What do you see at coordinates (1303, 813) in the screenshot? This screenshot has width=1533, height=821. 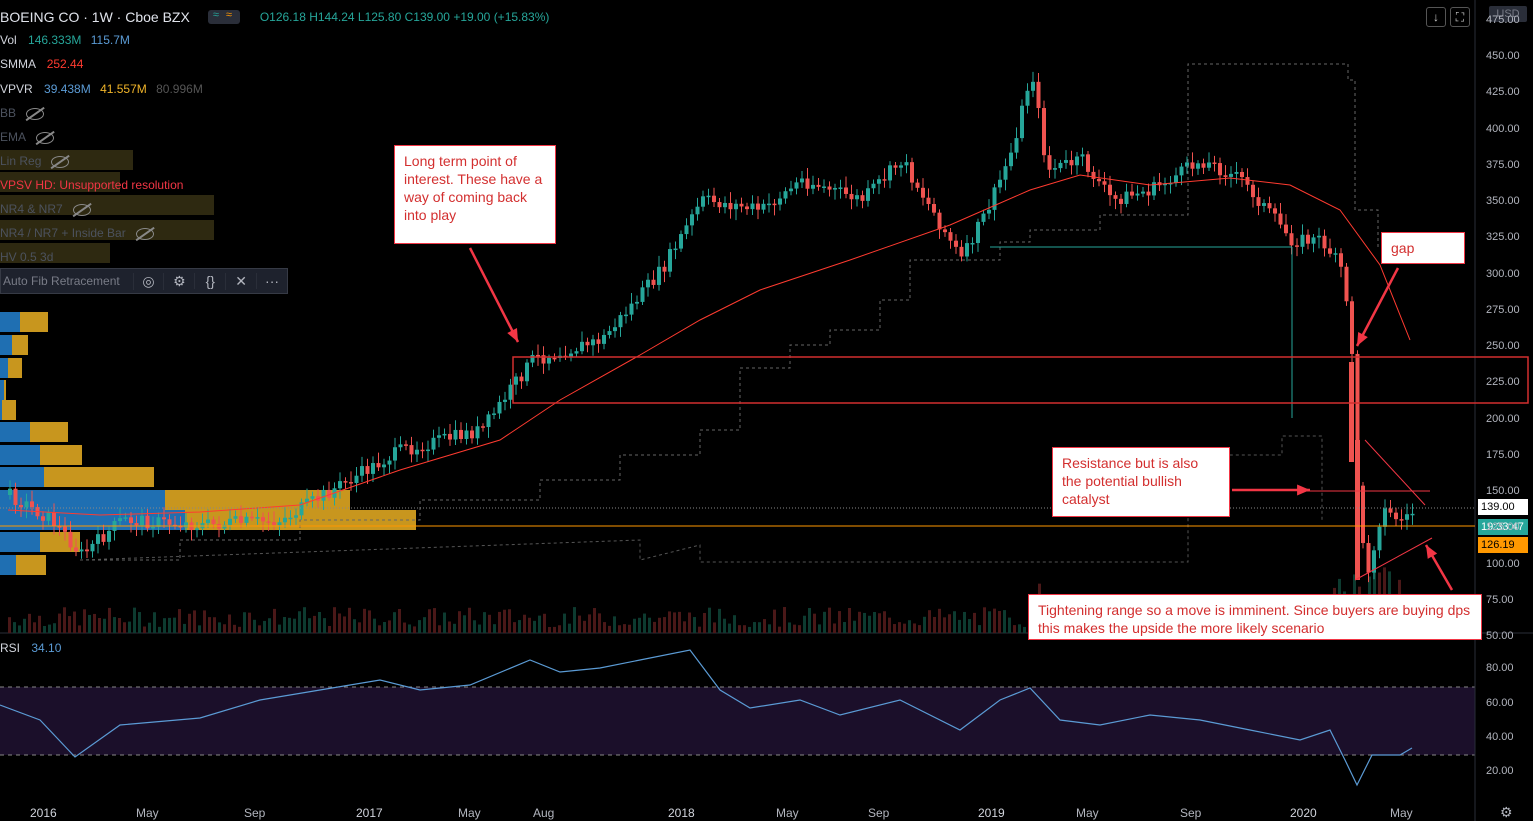 I see `time-tick: 2020` at bounding box center [1303, 813].